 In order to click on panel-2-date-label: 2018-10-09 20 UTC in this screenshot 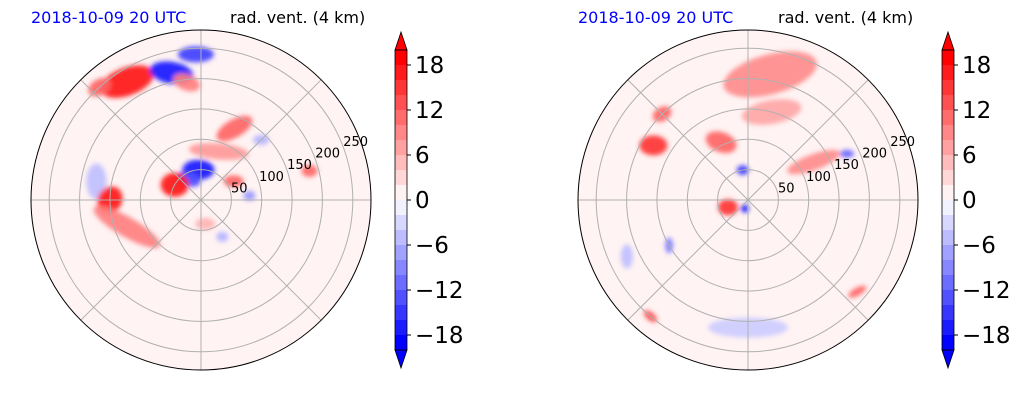, I will do `click(655, 17)`.